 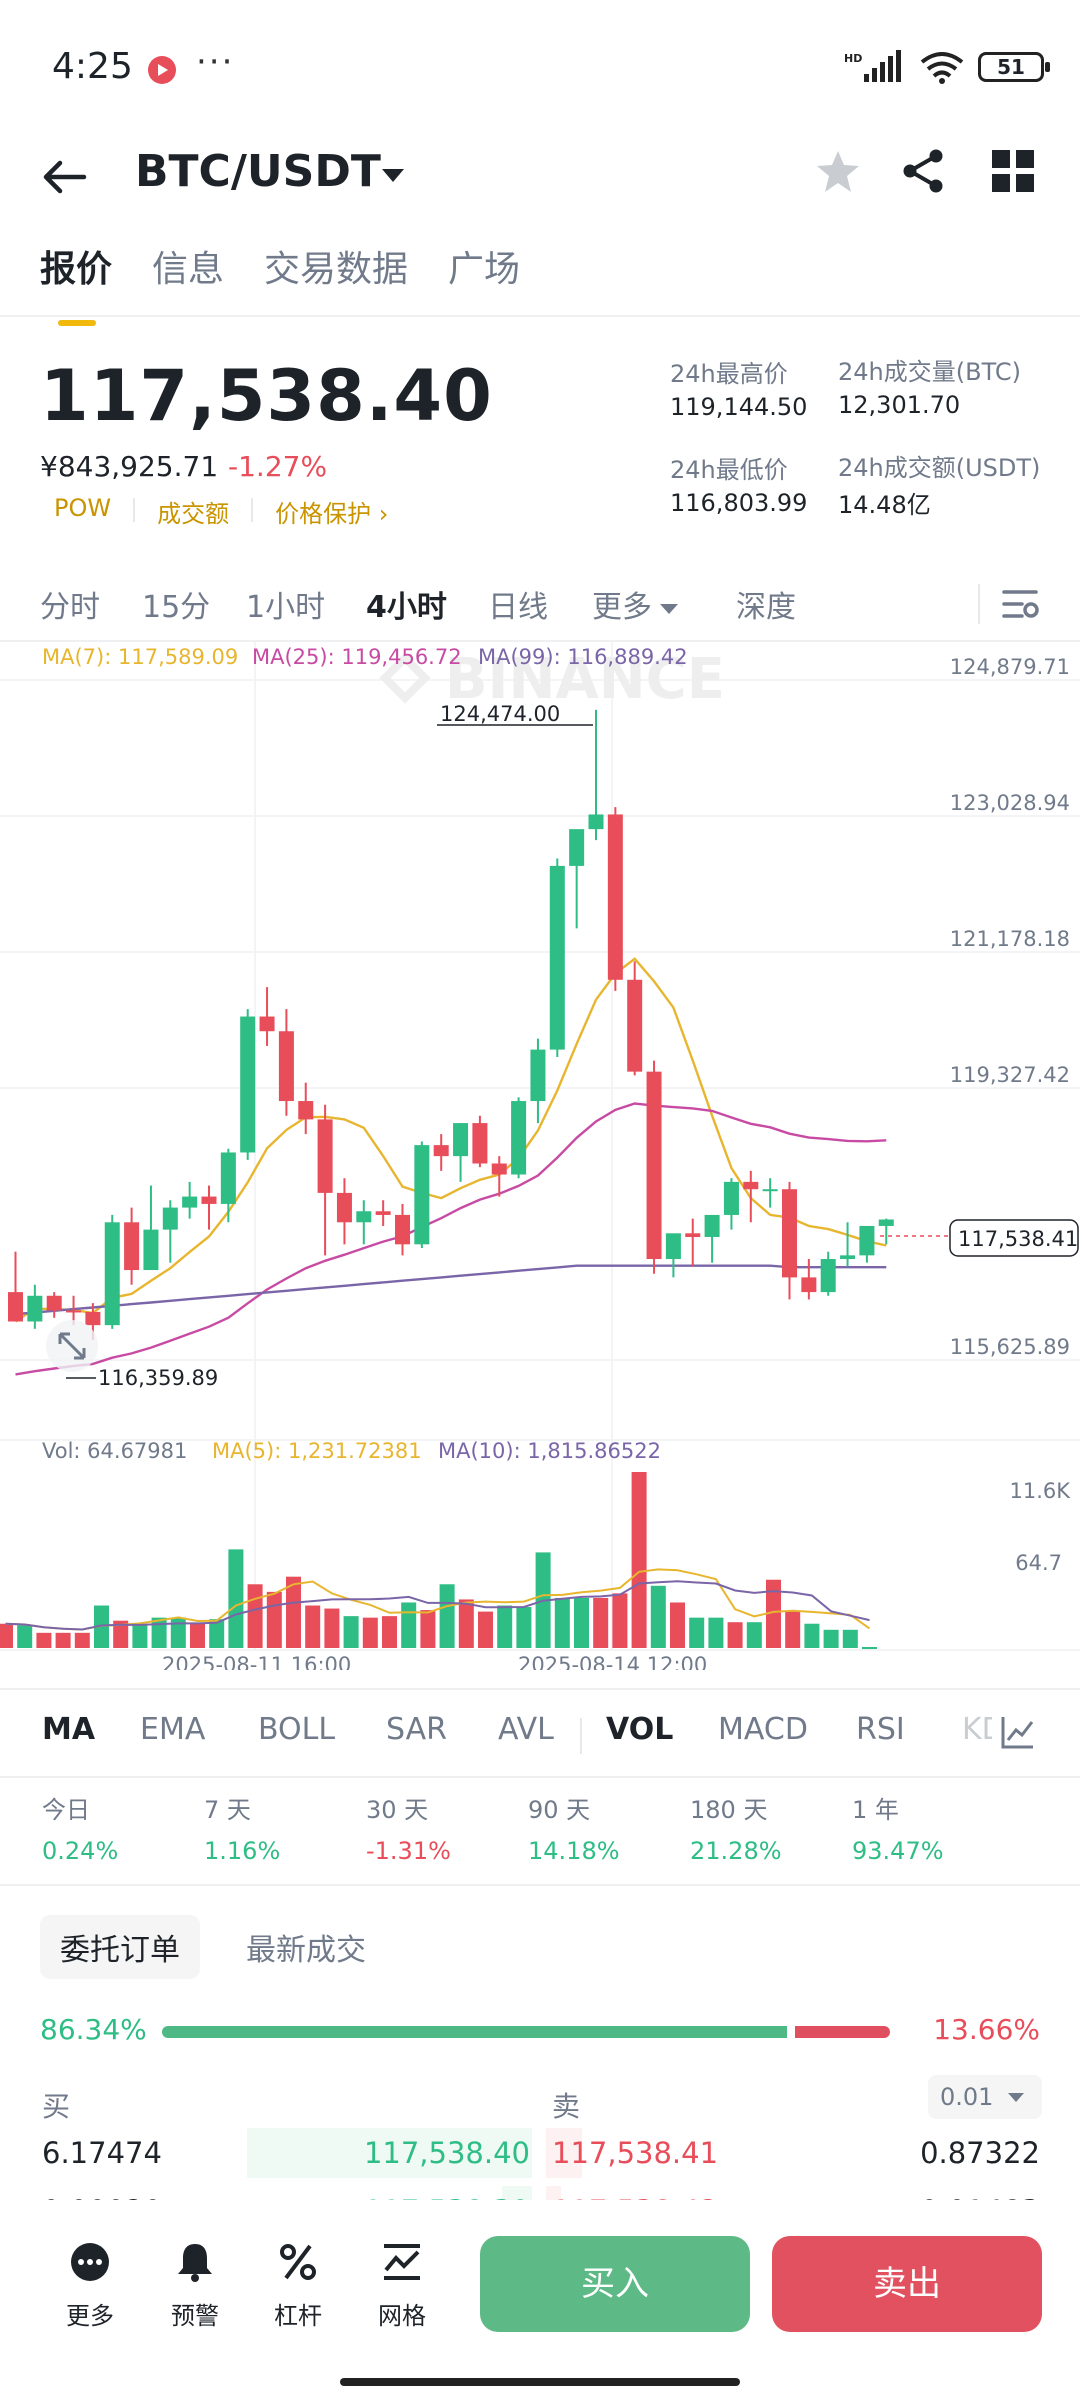 I want to click on perf-label: 7 天, so click(x=227, y=1810).